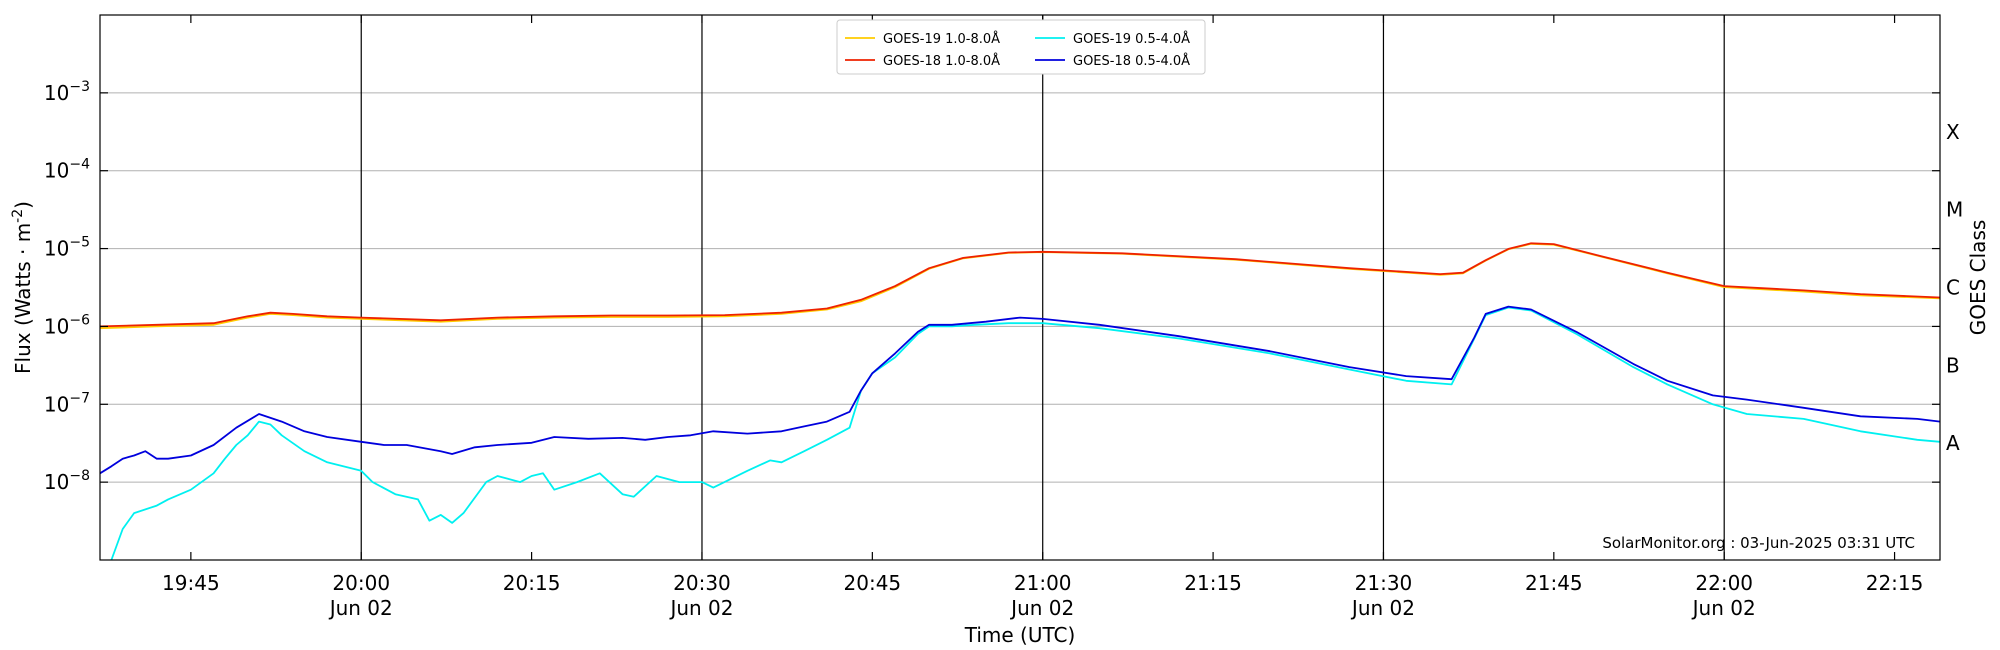 The image size is (2000, 650). I want to click on legend-label-2: GOES-19 0.5-4.0Å, so click(1131, 39).